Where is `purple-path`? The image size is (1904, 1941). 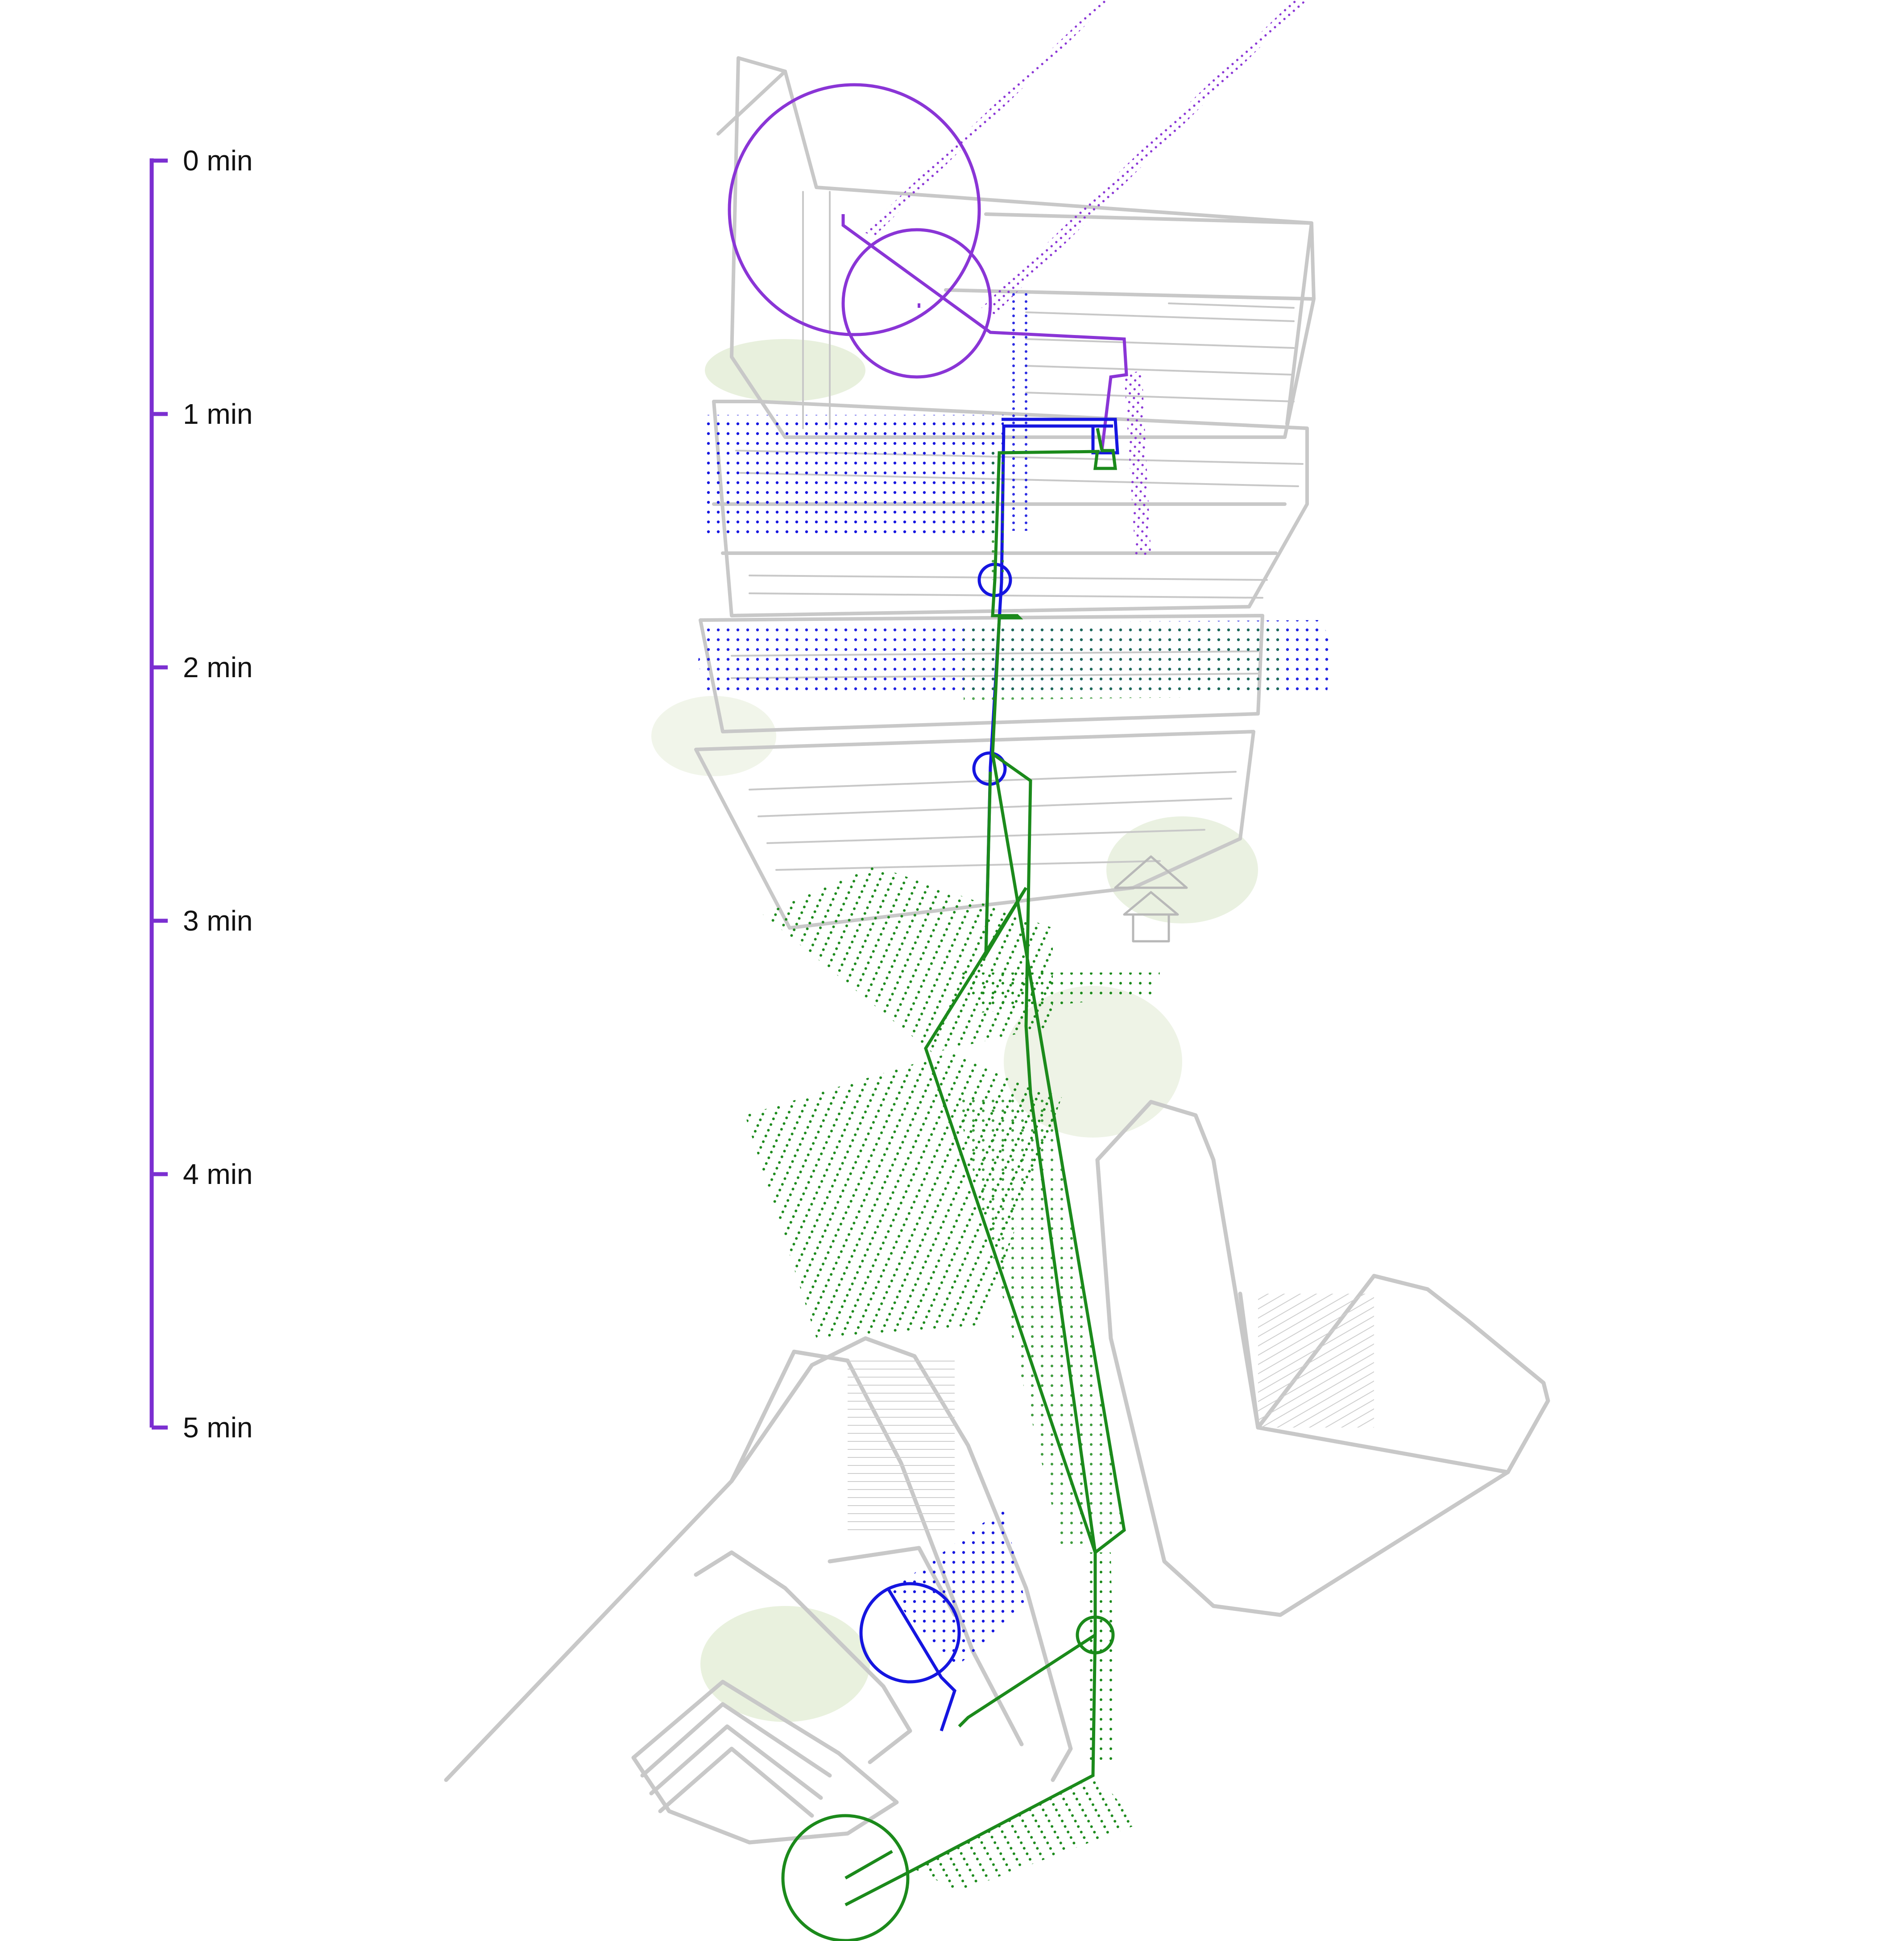
purple-path is located at coordinates (984, 332).